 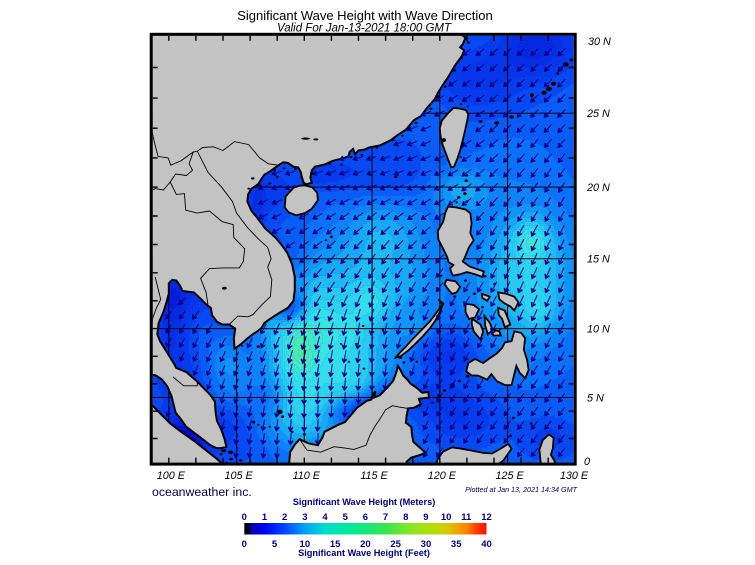 I want to click on svg-text: 15, so click(x=335, y=544).